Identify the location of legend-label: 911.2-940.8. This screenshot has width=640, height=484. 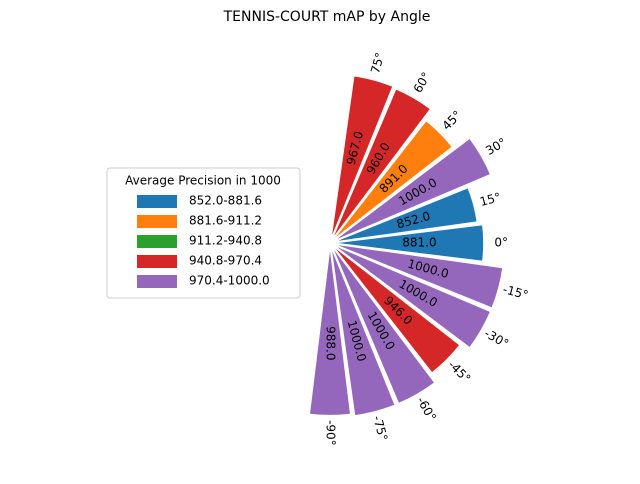
(225, 241).